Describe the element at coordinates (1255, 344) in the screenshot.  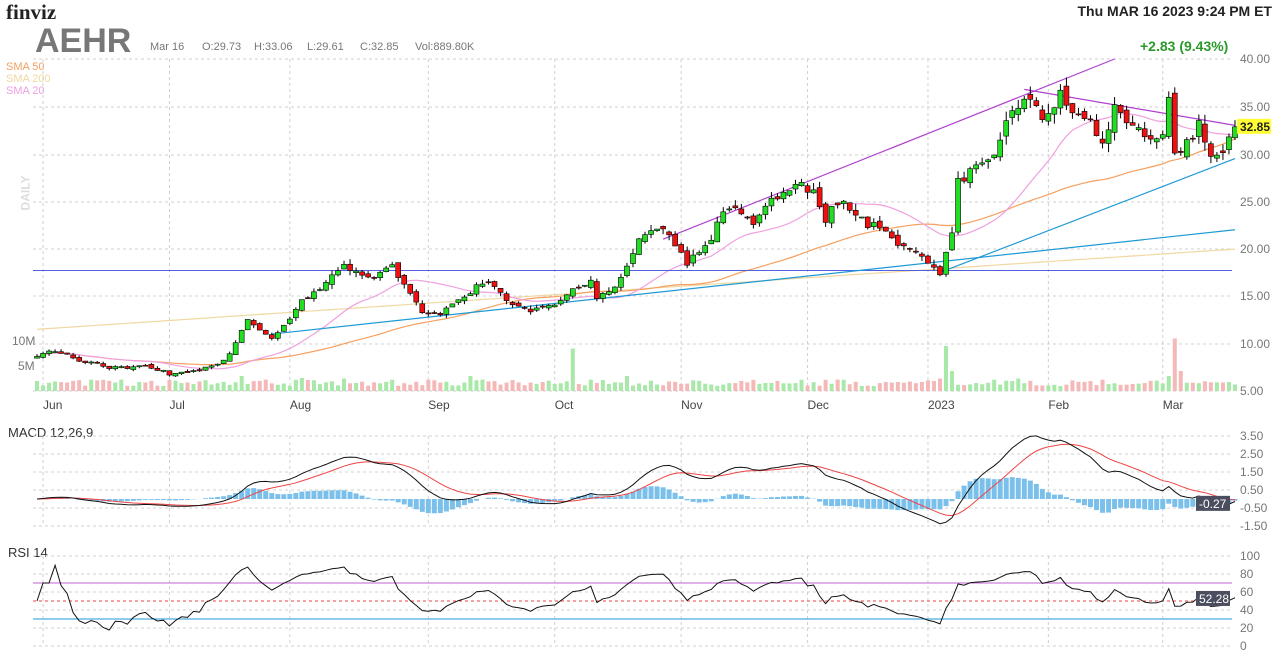
I see `price-axis-label: 10.00` at that location.